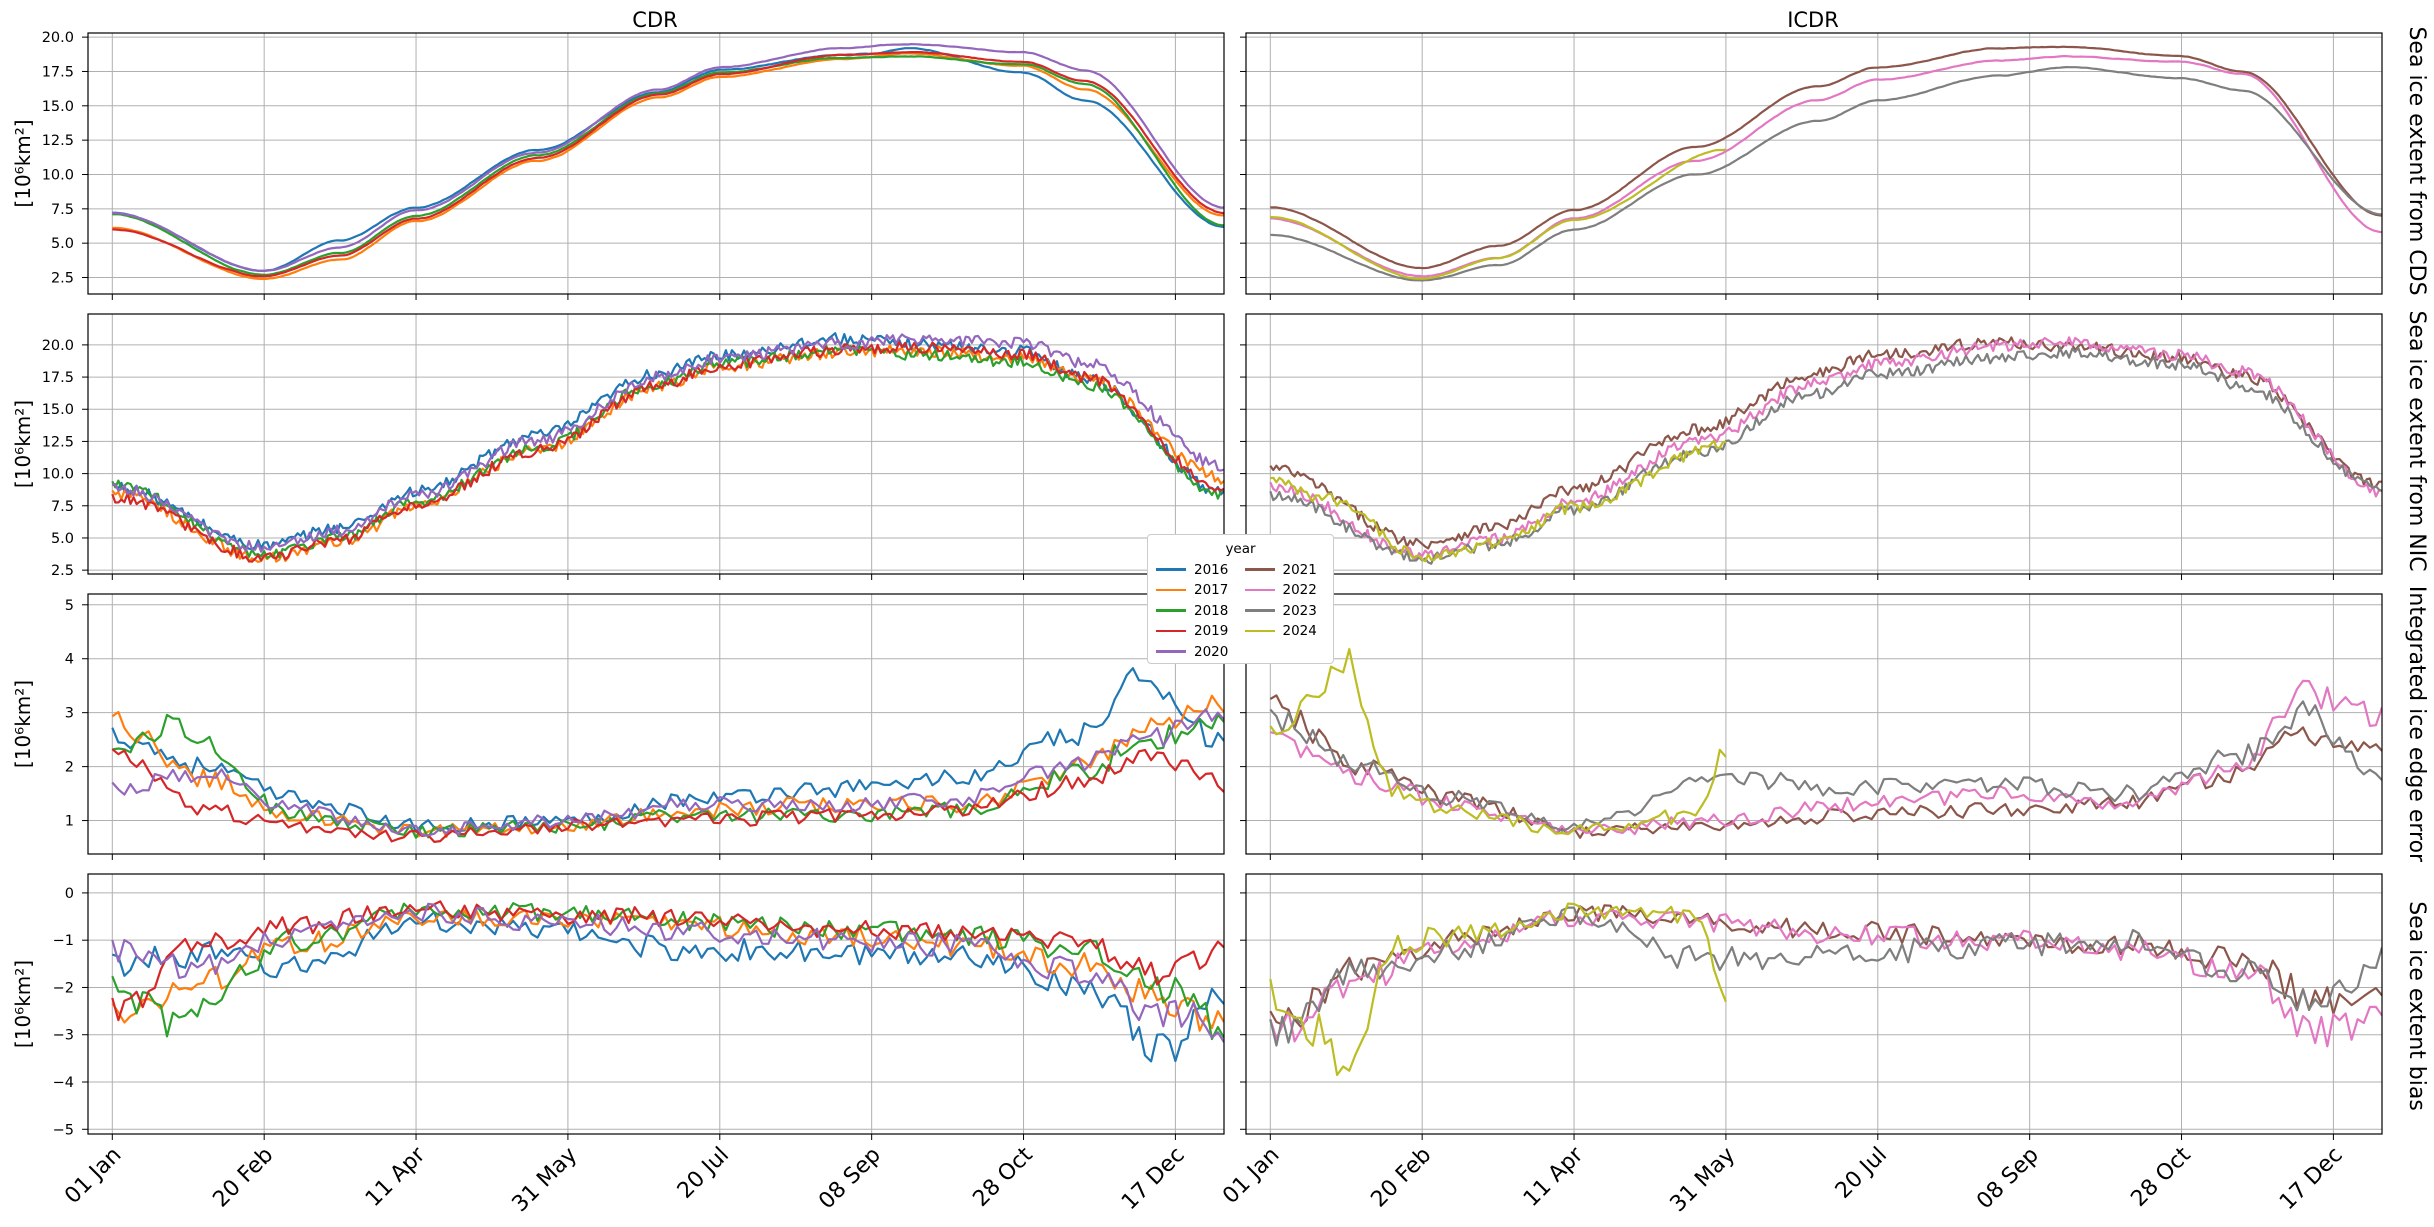 The image size is (2434, 1227). What do you see at coordinates (2416, 160) in the screenshot?
I see `row-title-cds: Sea ice extent from CDS` at bounding box center [2416, 160].